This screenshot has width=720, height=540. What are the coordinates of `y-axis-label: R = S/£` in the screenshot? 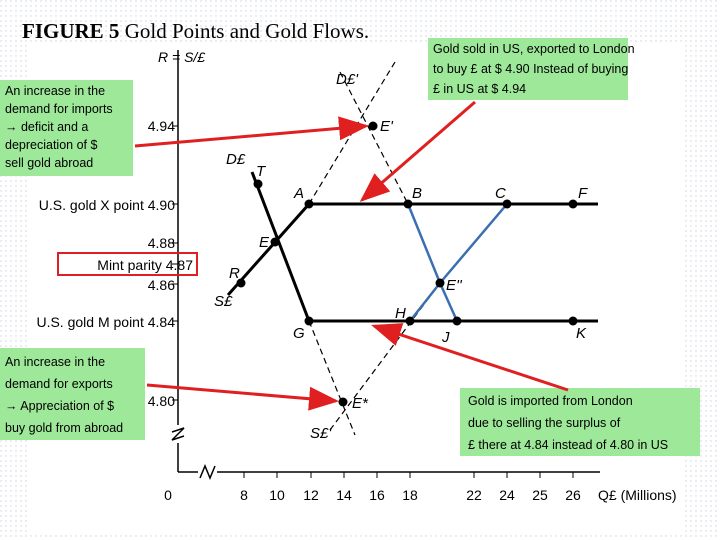 It's located at (182, 57).